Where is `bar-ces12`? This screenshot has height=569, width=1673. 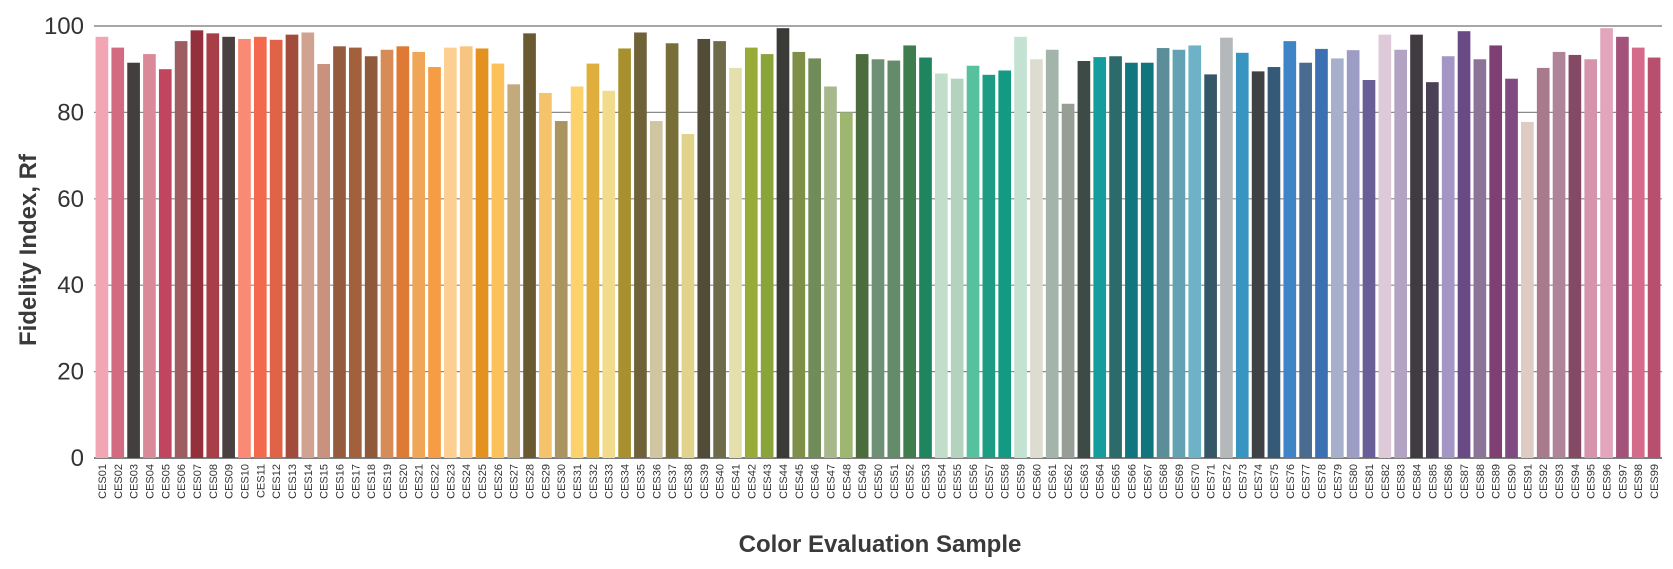
bar-ces12 is located at coordinates (276, 248).